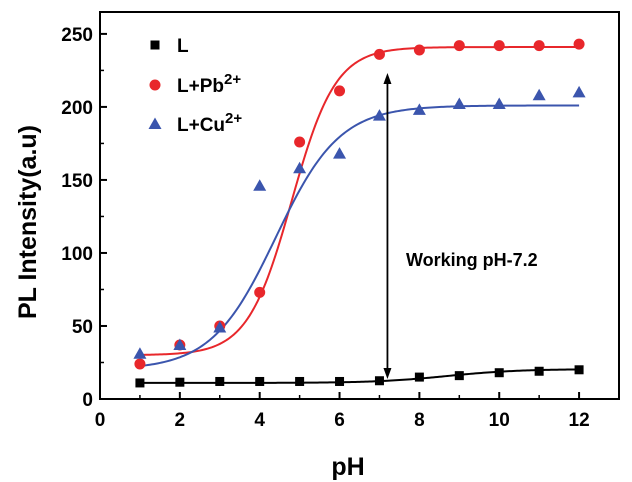 Image resolution: width=632 pixels, height=482 pixels. Describe the element at coordinates (339, 420) in the screenshot. I see `x-tick-label: 6` at that location.